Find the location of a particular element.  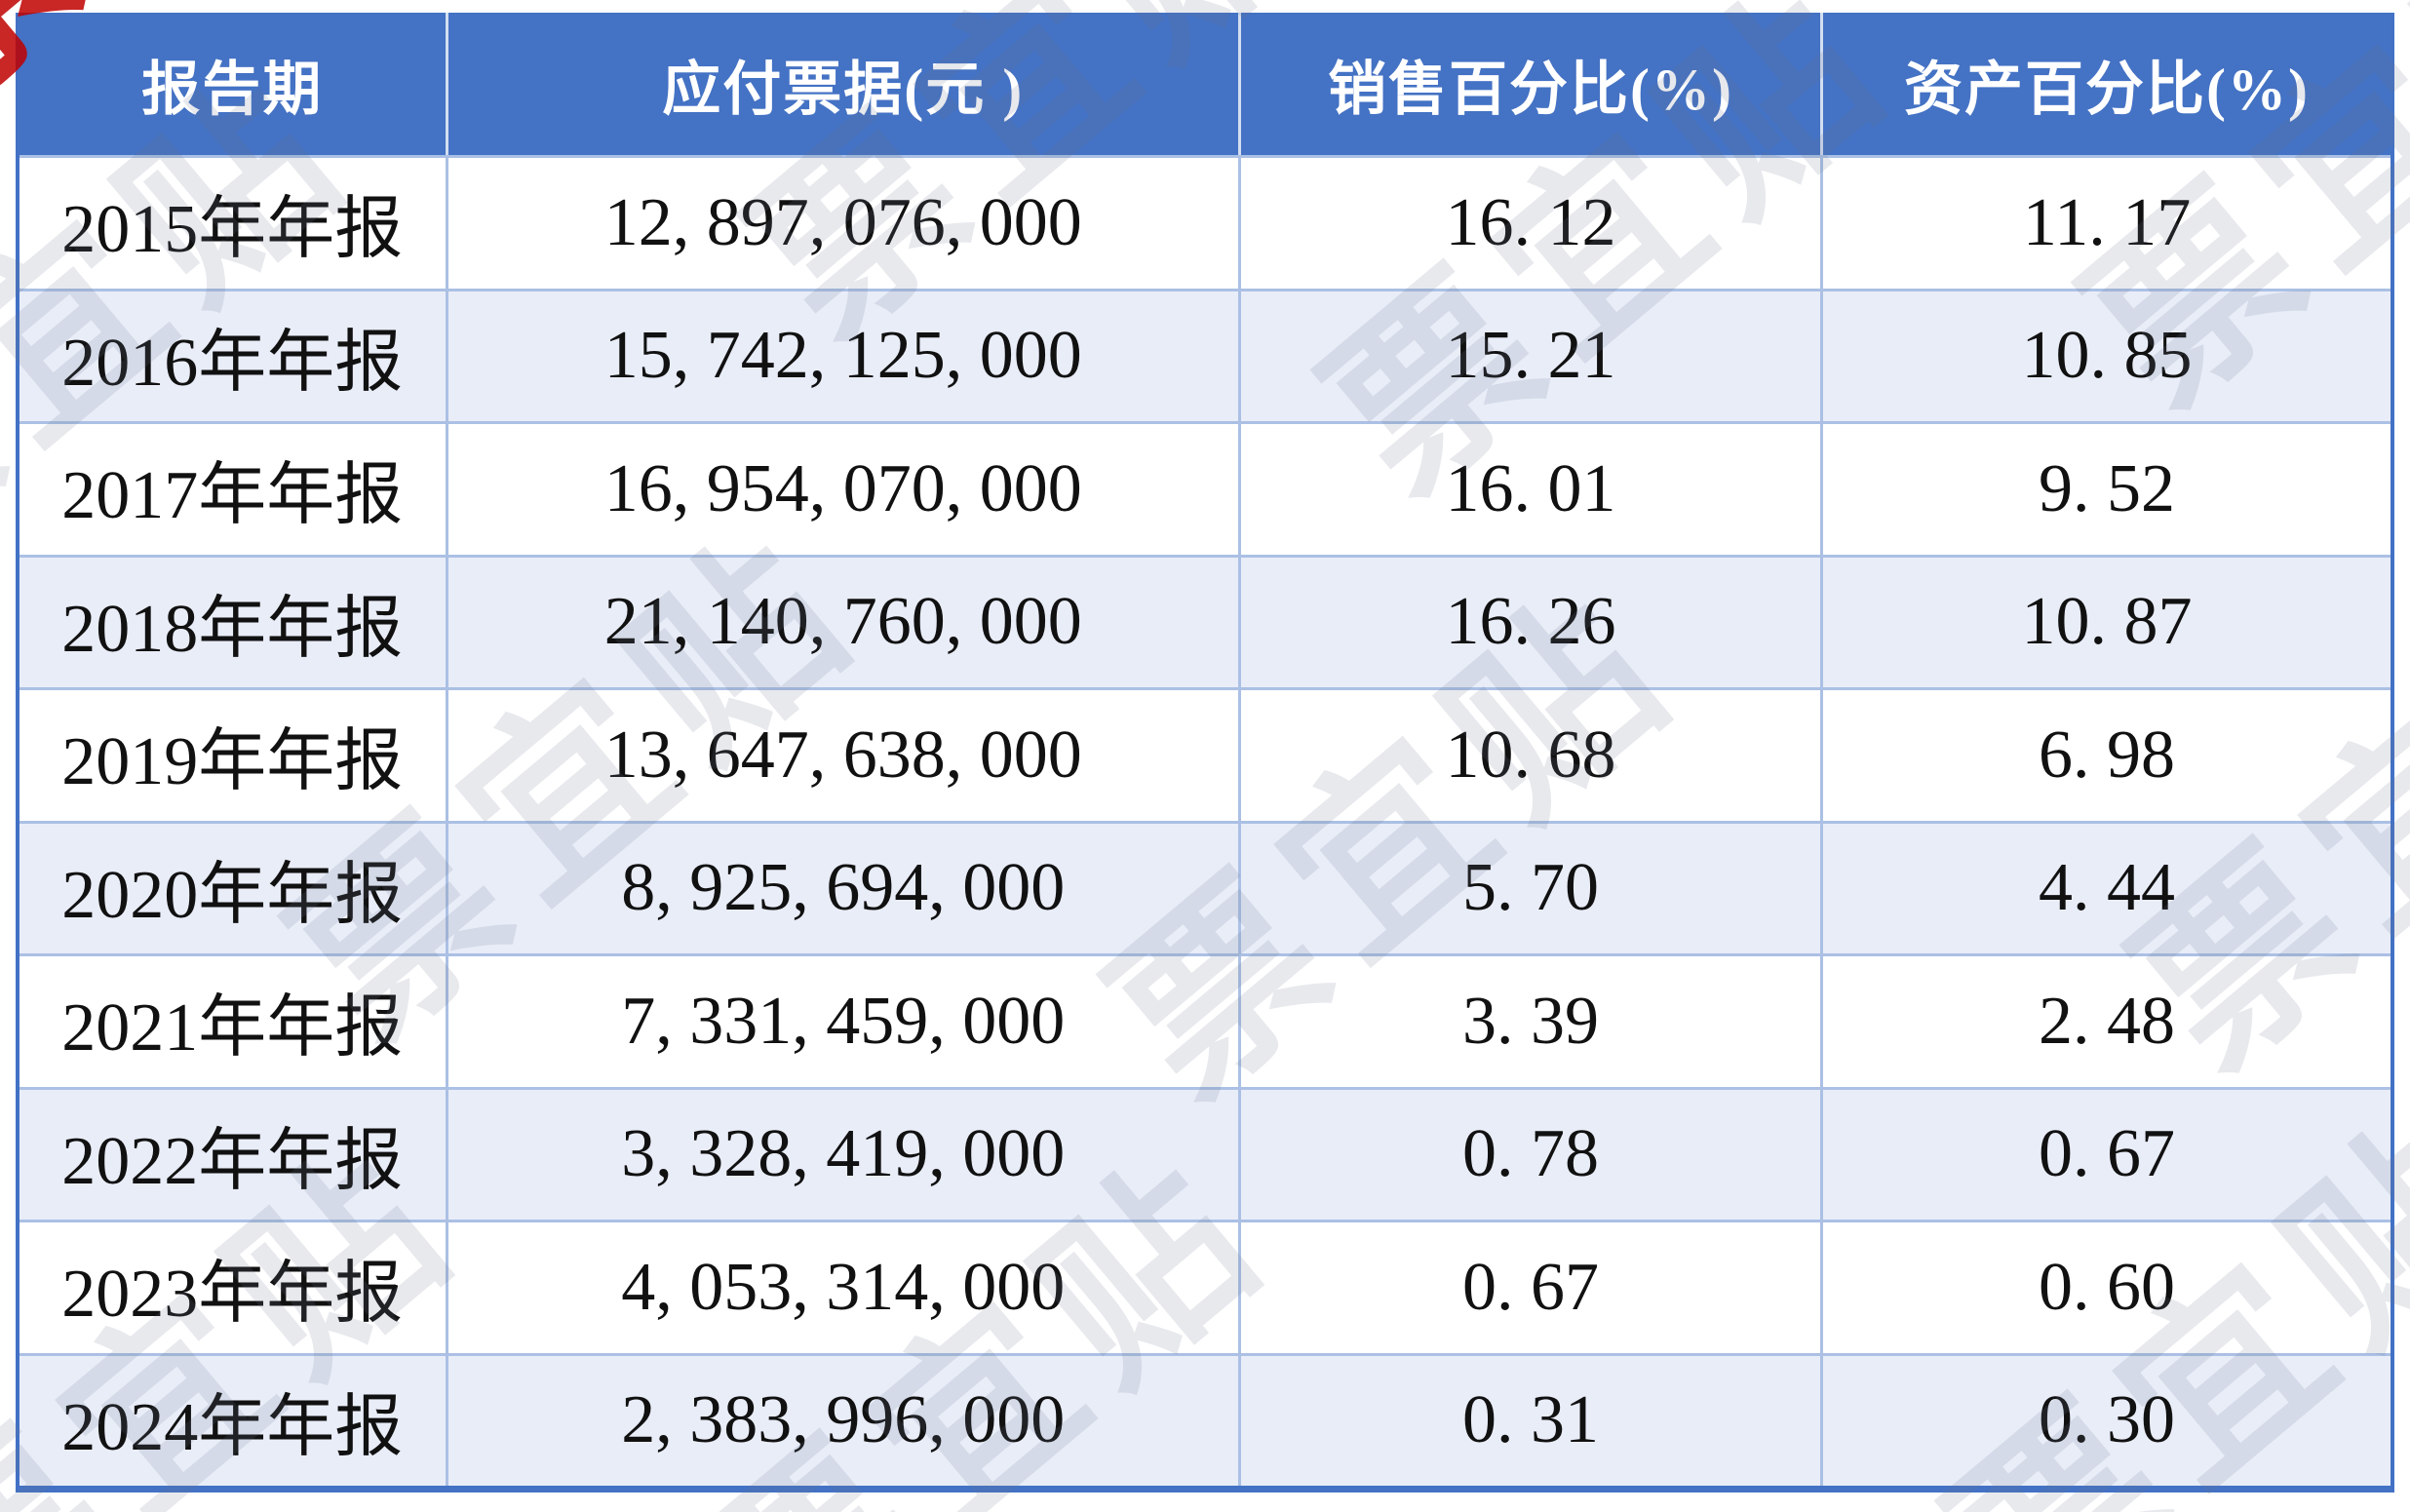

cell-notes-payable: 12, 897, 076, 000 is located at coordinates (842, 223).